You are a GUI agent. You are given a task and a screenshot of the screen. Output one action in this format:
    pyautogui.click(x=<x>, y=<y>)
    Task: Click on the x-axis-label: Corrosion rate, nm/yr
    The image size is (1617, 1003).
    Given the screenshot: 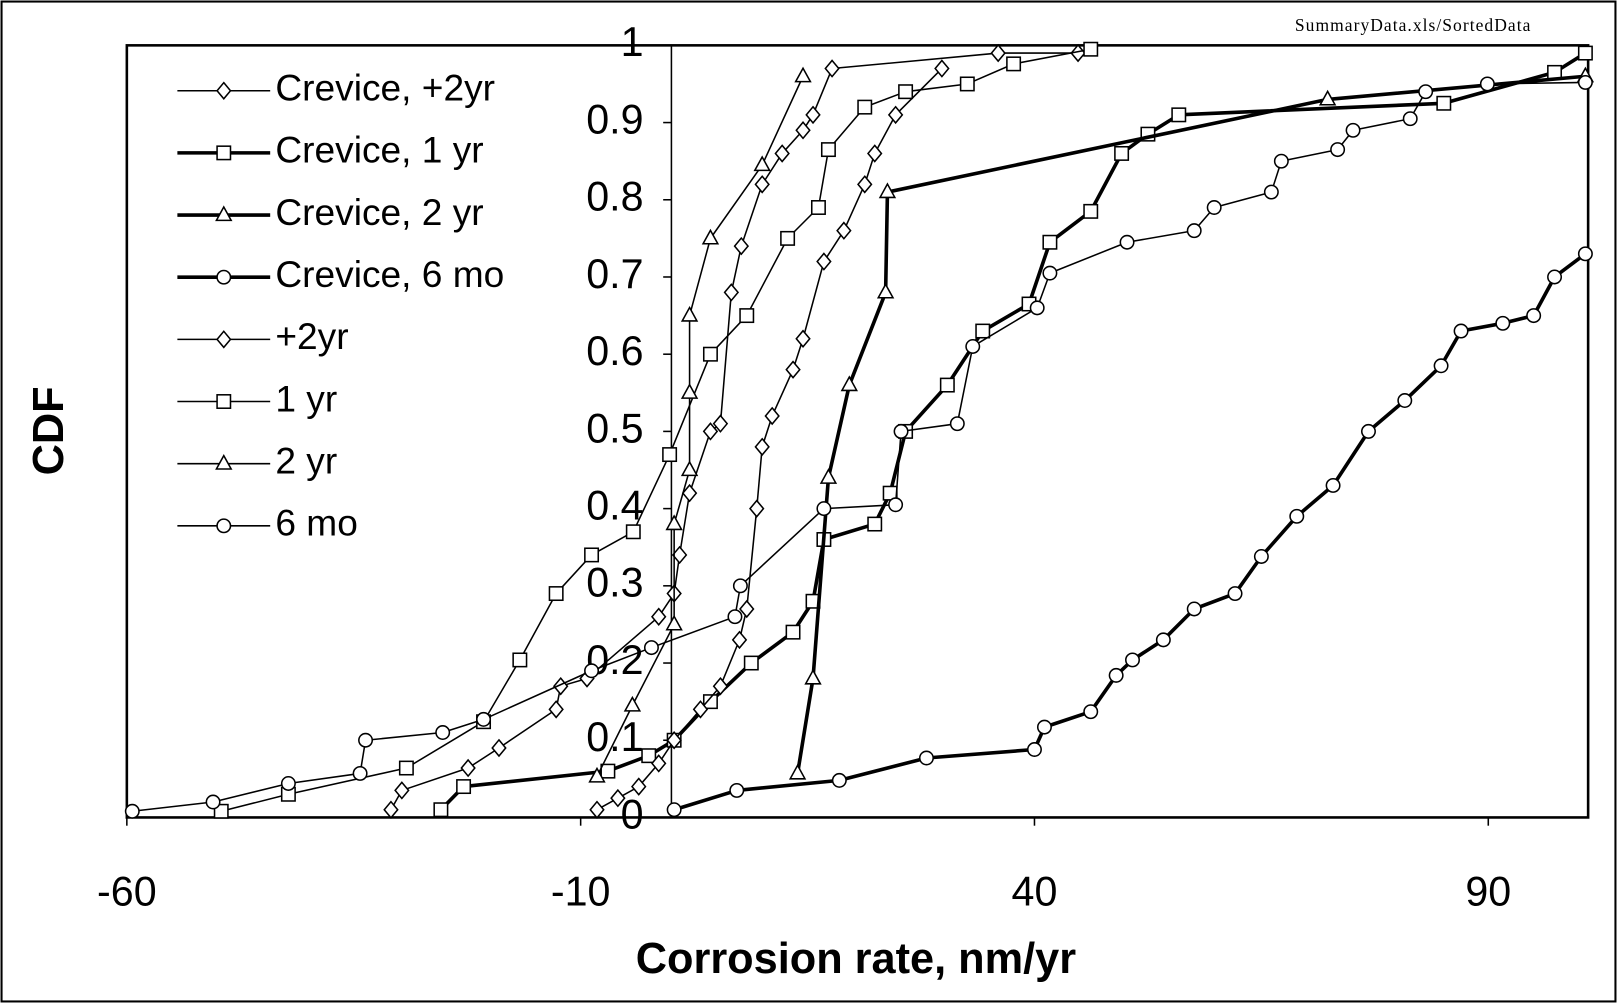 What is the action you would take?
    pyautogui.click(x=856, y=959)
    